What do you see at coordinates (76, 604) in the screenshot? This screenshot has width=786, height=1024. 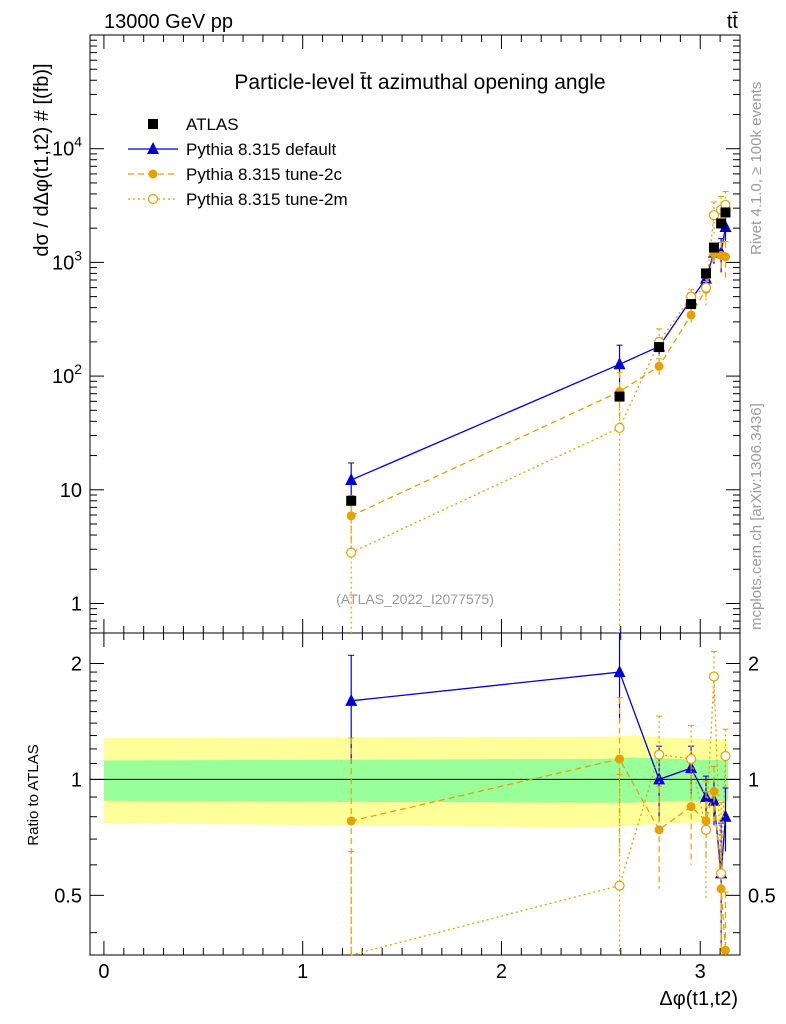 I see `y-tick-label-main: 1` at bounding box center [76, 604].